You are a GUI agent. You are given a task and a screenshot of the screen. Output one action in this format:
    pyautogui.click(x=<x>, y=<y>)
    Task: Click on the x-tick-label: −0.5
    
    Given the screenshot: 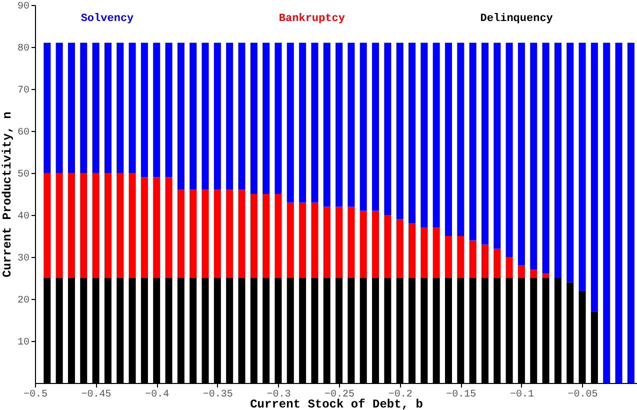 What is the action you would take?
    pyautogui.click(x=35, y=395)
    